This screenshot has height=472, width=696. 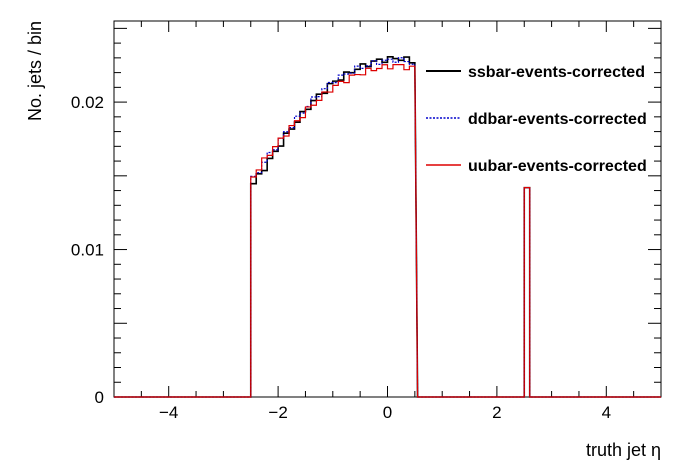 What do you see at coordinates (35, 71) in the screenshot?
I see `y-axis-title: No. jets / bin` at bounding box center [35, 71].